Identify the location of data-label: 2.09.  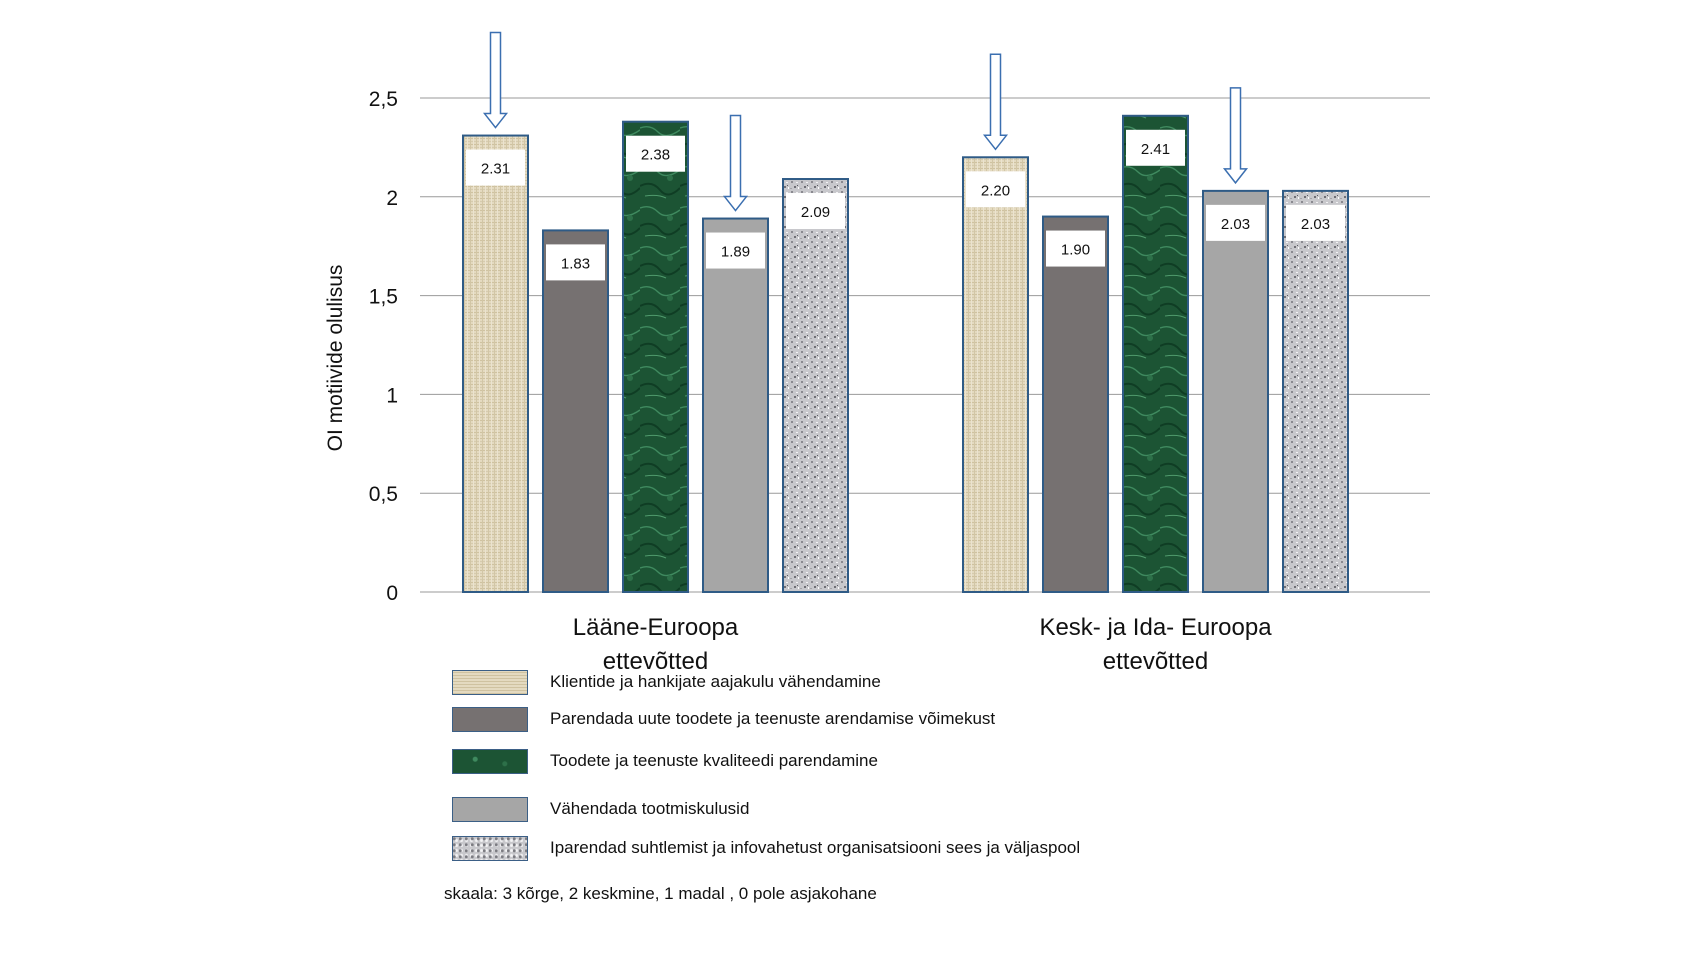
(815, 212).